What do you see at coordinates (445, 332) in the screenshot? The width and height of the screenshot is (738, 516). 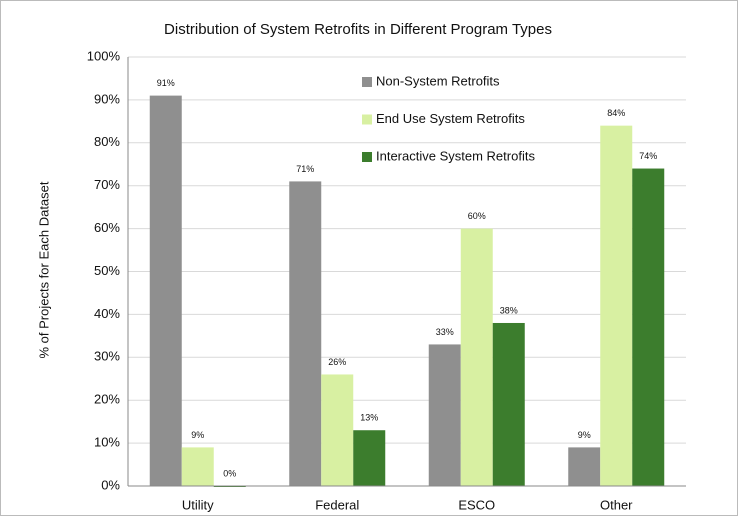 I see `value-label: 33%` at bounding box center [445, 332].